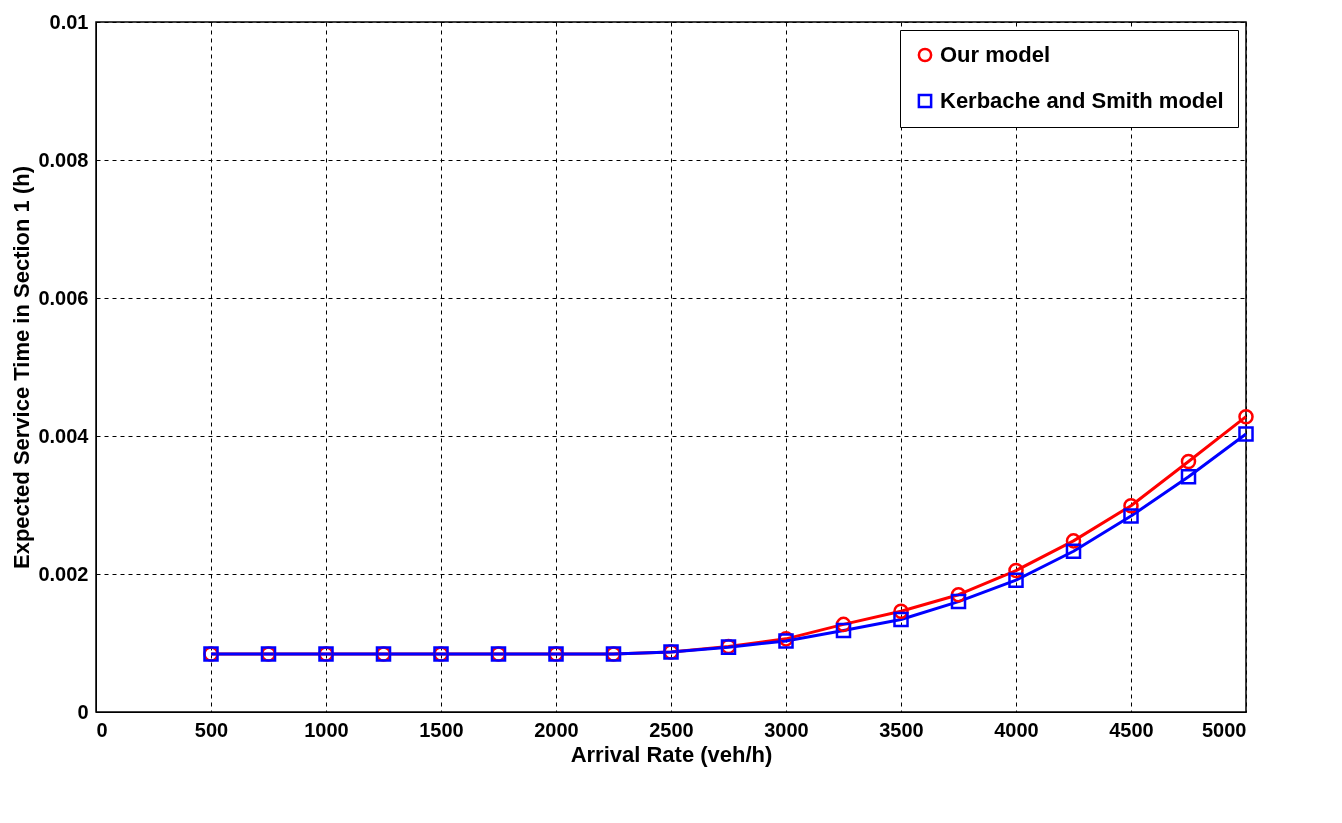 This screenshot has height=823, width=1342. I want to click on x-tick-label: 0, so click(102, 729).